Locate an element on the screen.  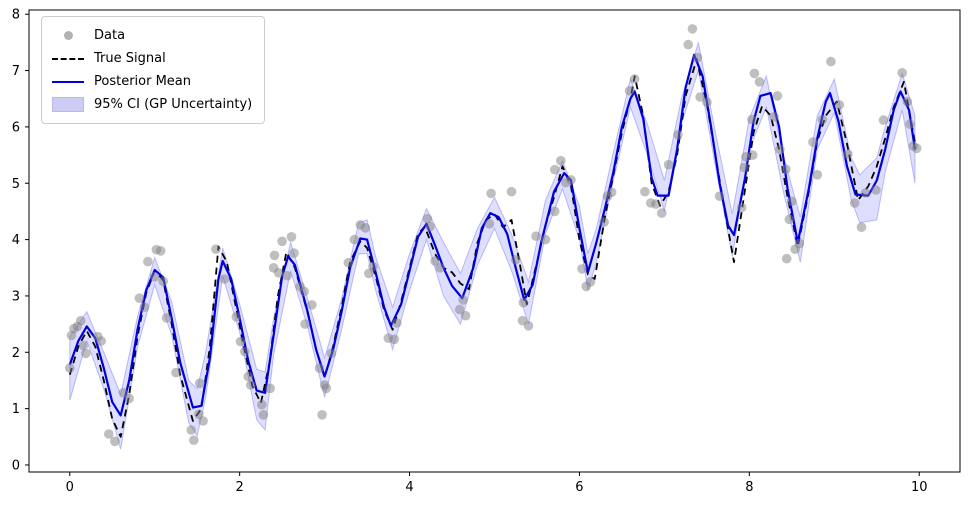
legend-label: Data is located at coordinates (110, 35).